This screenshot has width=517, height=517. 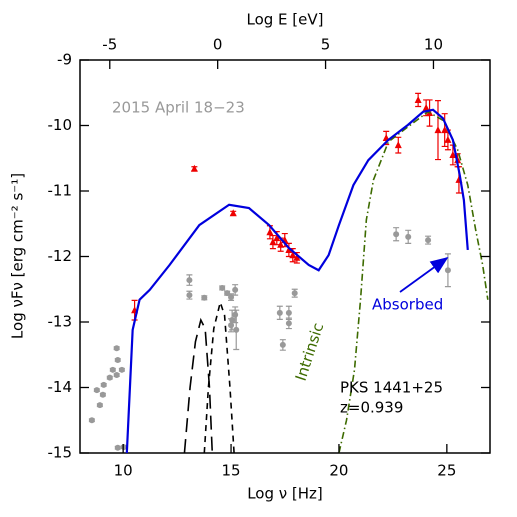 What do you see at coordinates (326, 45) in the screenshot?
I see `top-tick-label: 5` at bounding box center [326, 45].